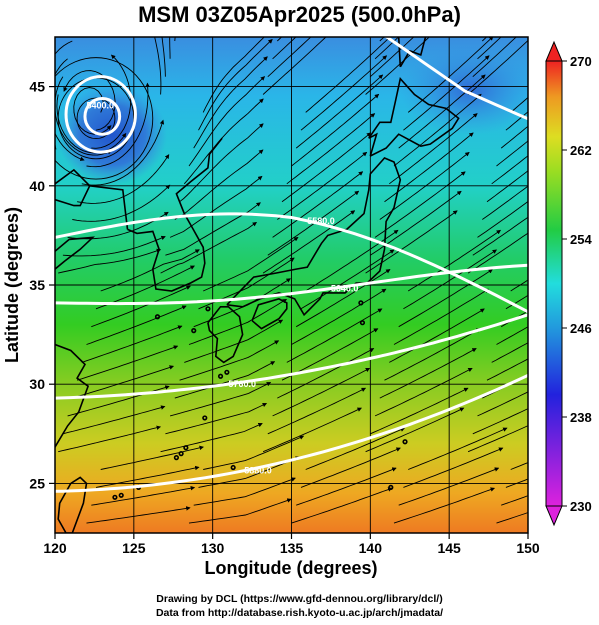  Describe the element at coordinates (134, 548) in the screenshot. I see `x-tick-label: 125` at that location.